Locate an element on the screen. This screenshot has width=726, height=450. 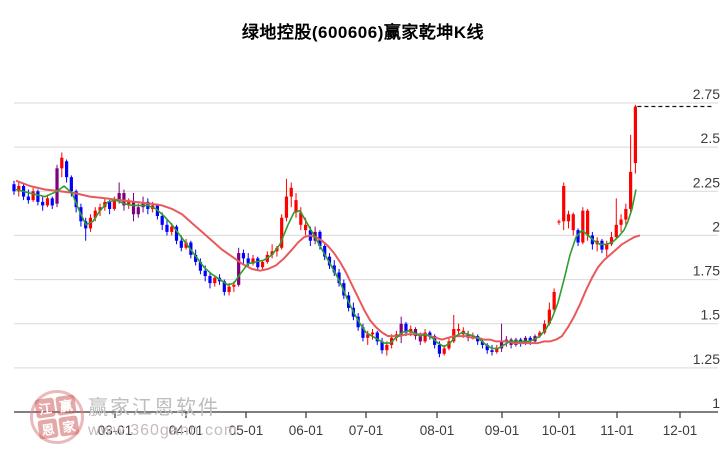
y-axis-tick-label: 2.75 is located at coordinates (706, 94).